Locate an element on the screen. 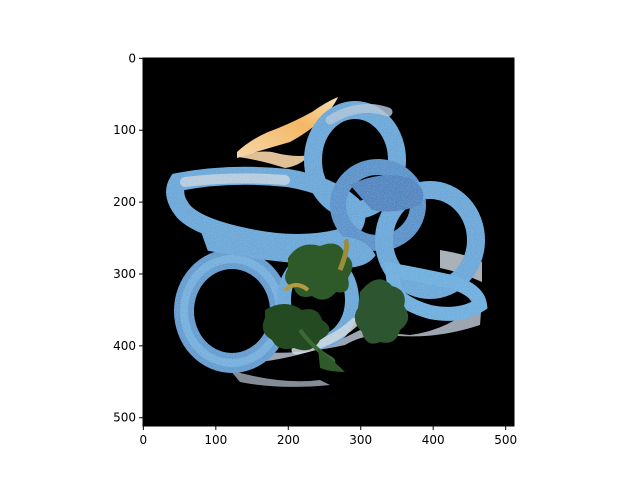 The height and width of the screenshot is (480, 640). x-tick-label: 0 is located at coordinates (144, 440).